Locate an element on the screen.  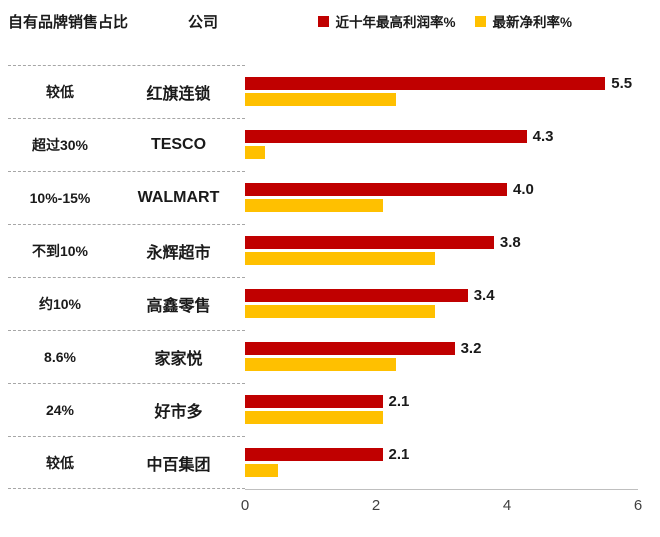
company-label: 家家悦 is located at coordinates (178, 359).